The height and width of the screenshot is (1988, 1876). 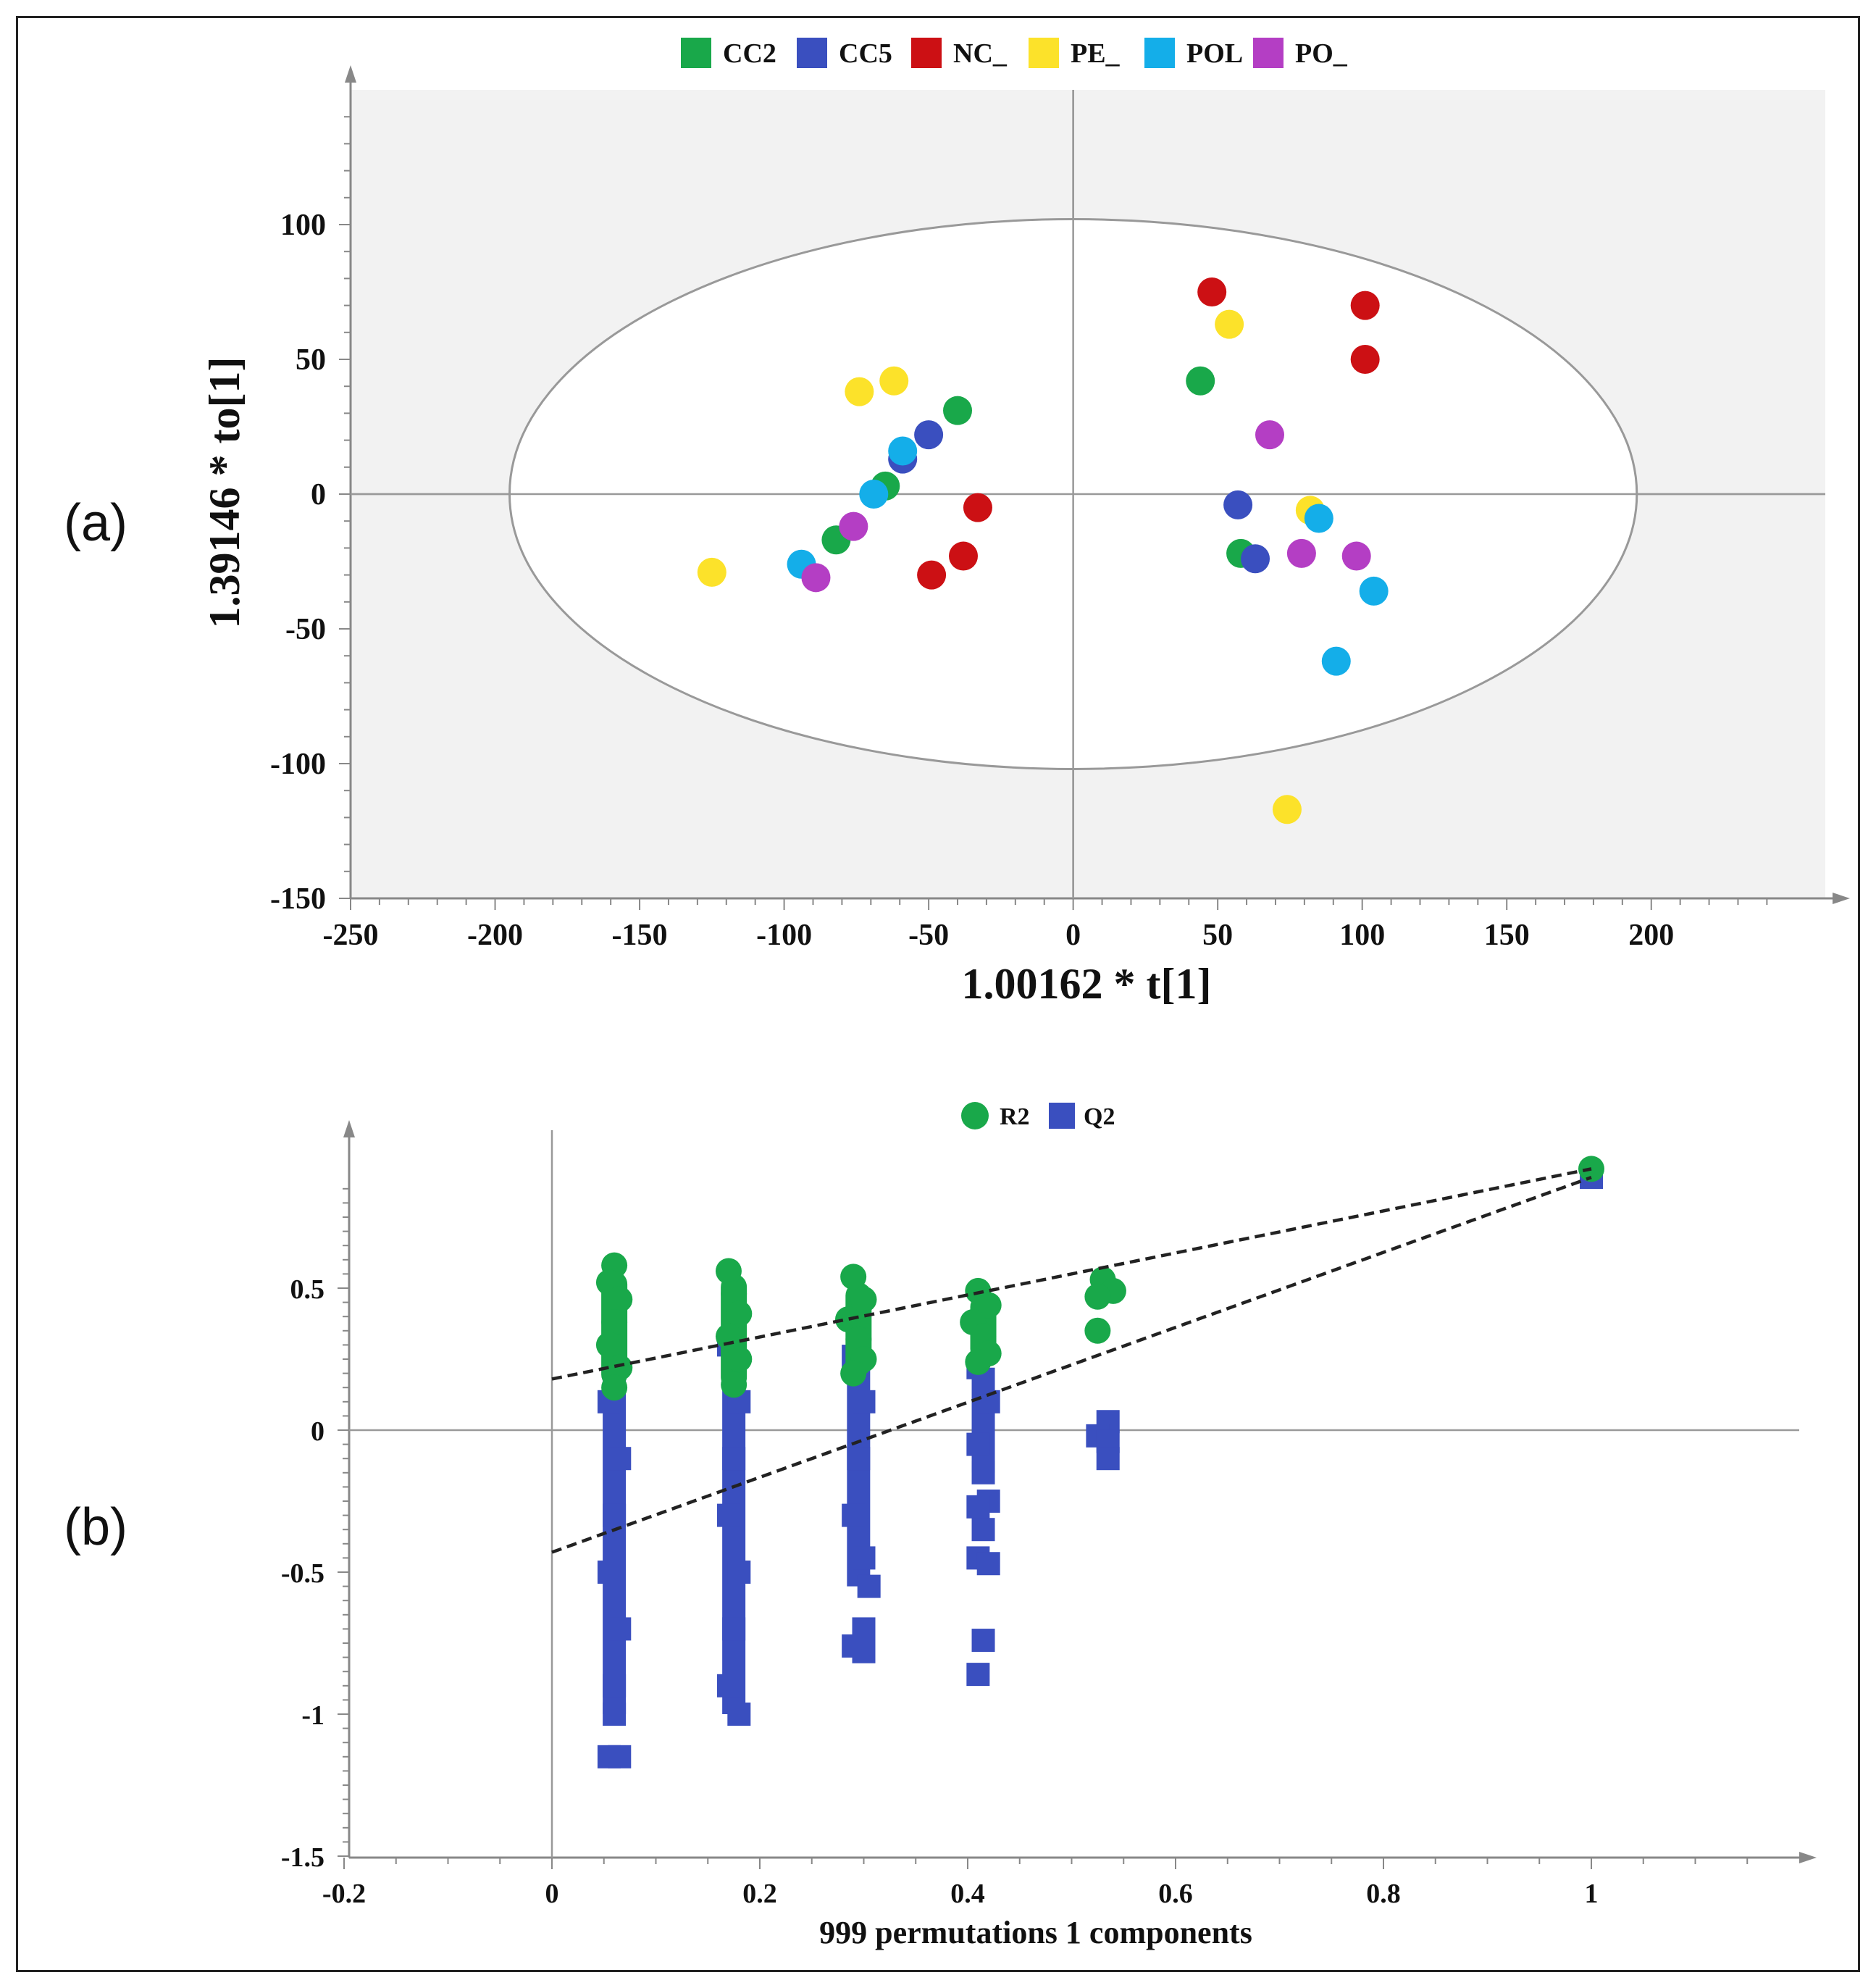 I want to click on y-tick-label: 0.5, so click(x=308, y=1289).